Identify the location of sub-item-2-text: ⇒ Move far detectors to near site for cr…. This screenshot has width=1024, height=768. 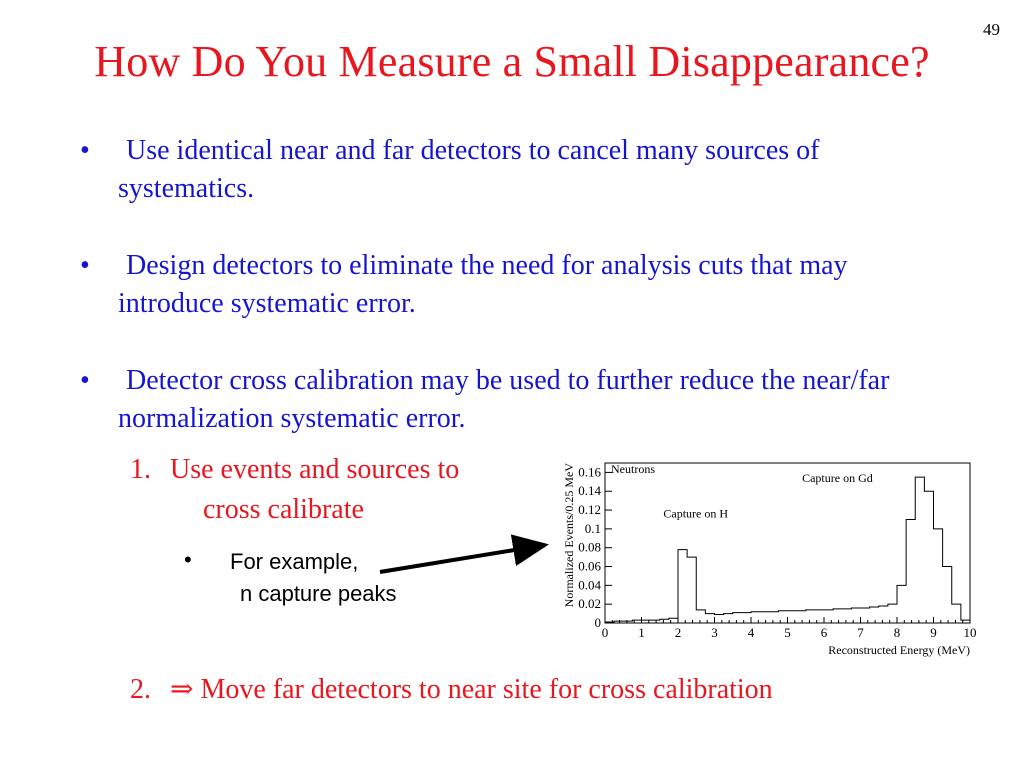
(471, 689).